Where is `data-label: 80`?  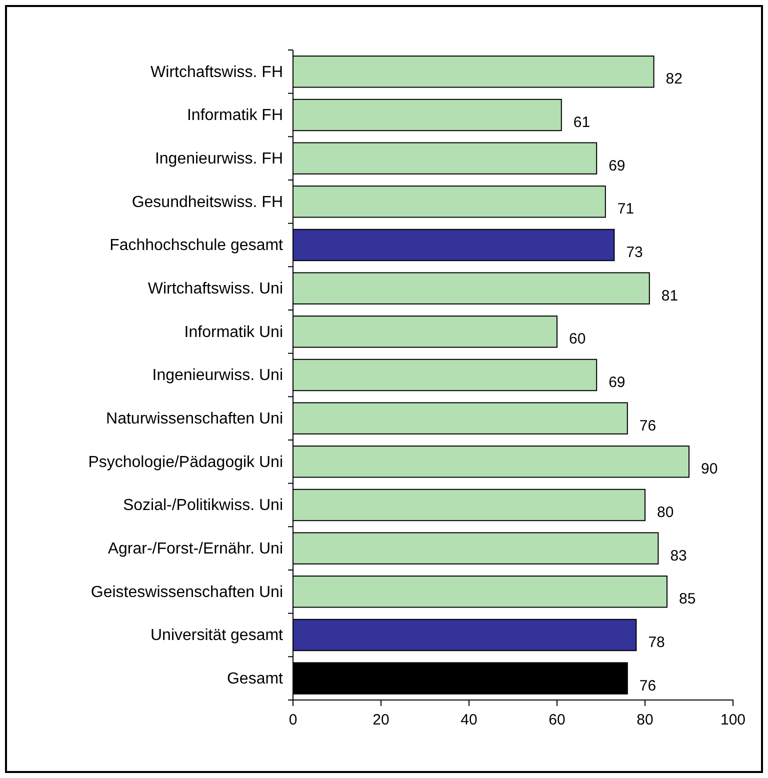
data-label: 80 is located at coordinates (665, 512).